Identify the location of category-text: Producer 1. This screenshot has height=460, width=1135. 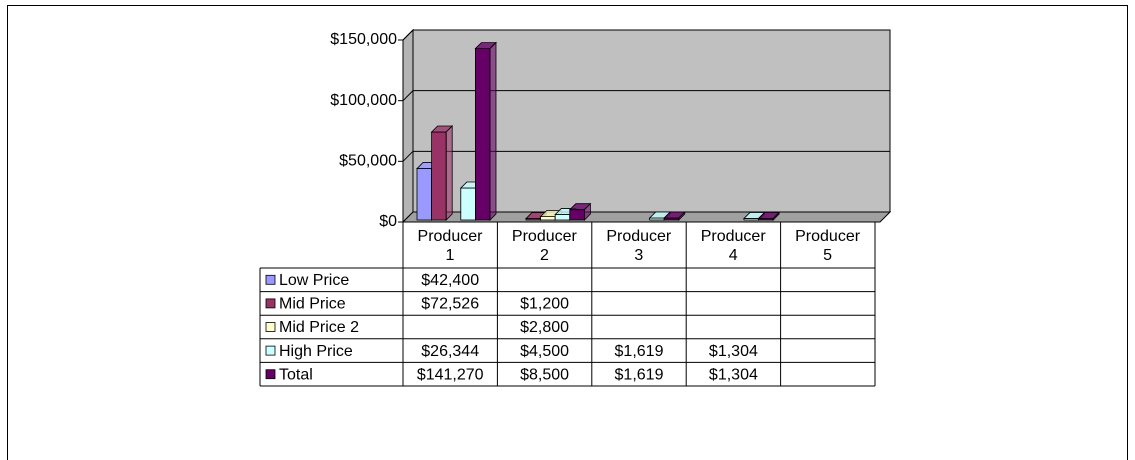
(450, 246).